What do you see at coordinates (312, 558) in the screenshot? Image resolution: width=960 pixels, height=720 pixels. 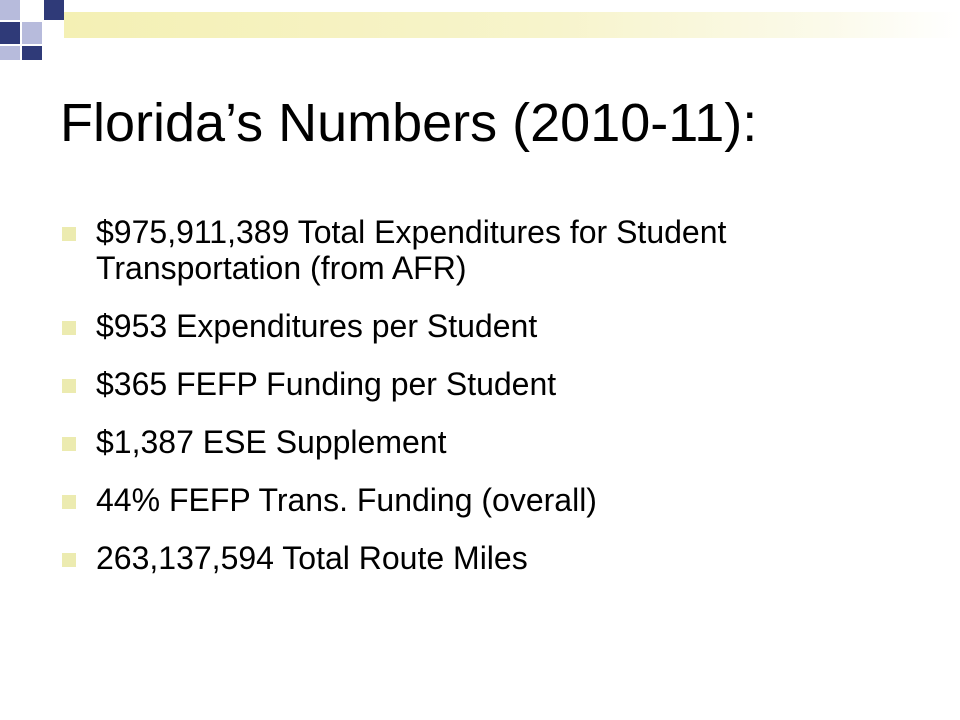 I see `bullet-text: 263,137,594 Total Route Miles` at bounding box center [312, 558].